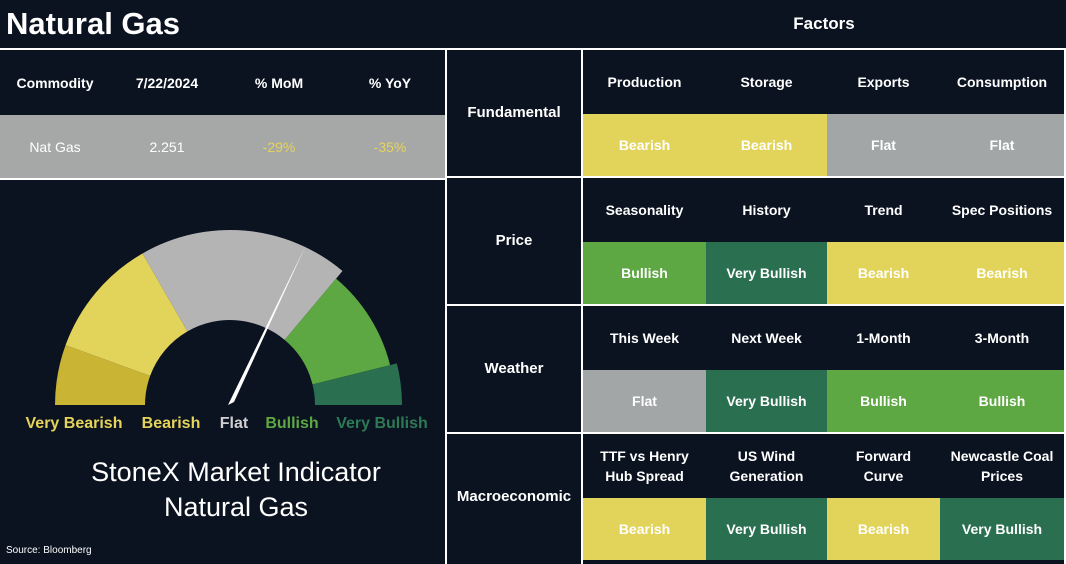  What do you see at coordinates (55, 82) in the screenshot?
I see `table-header: Commodity` at bounding box center [55, 82].